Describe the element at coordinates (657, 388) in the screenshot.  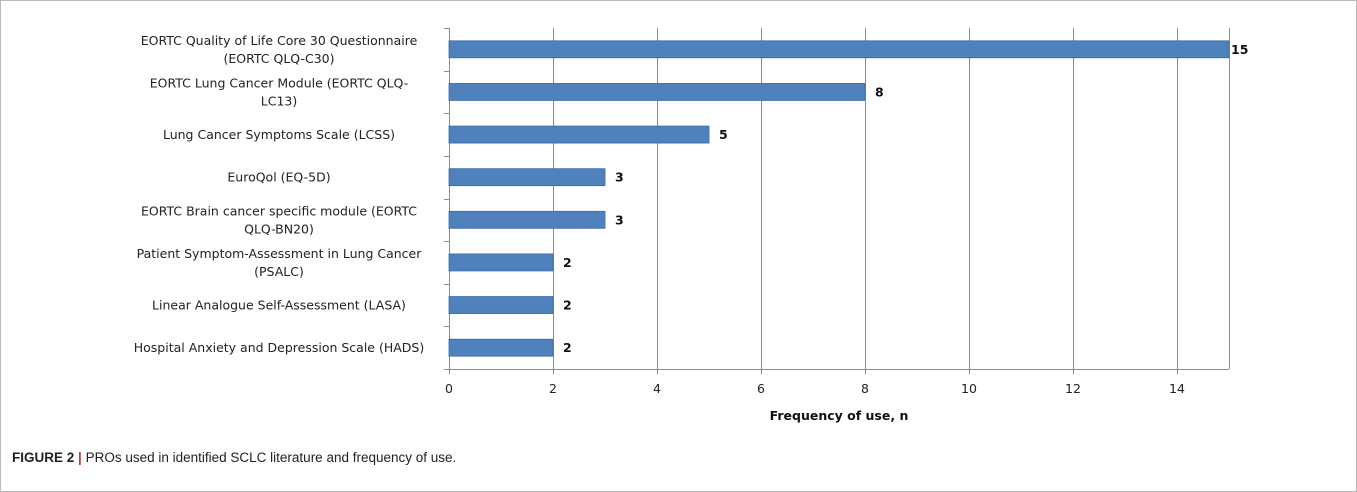
I see `x-tick-label: 4` at that location.